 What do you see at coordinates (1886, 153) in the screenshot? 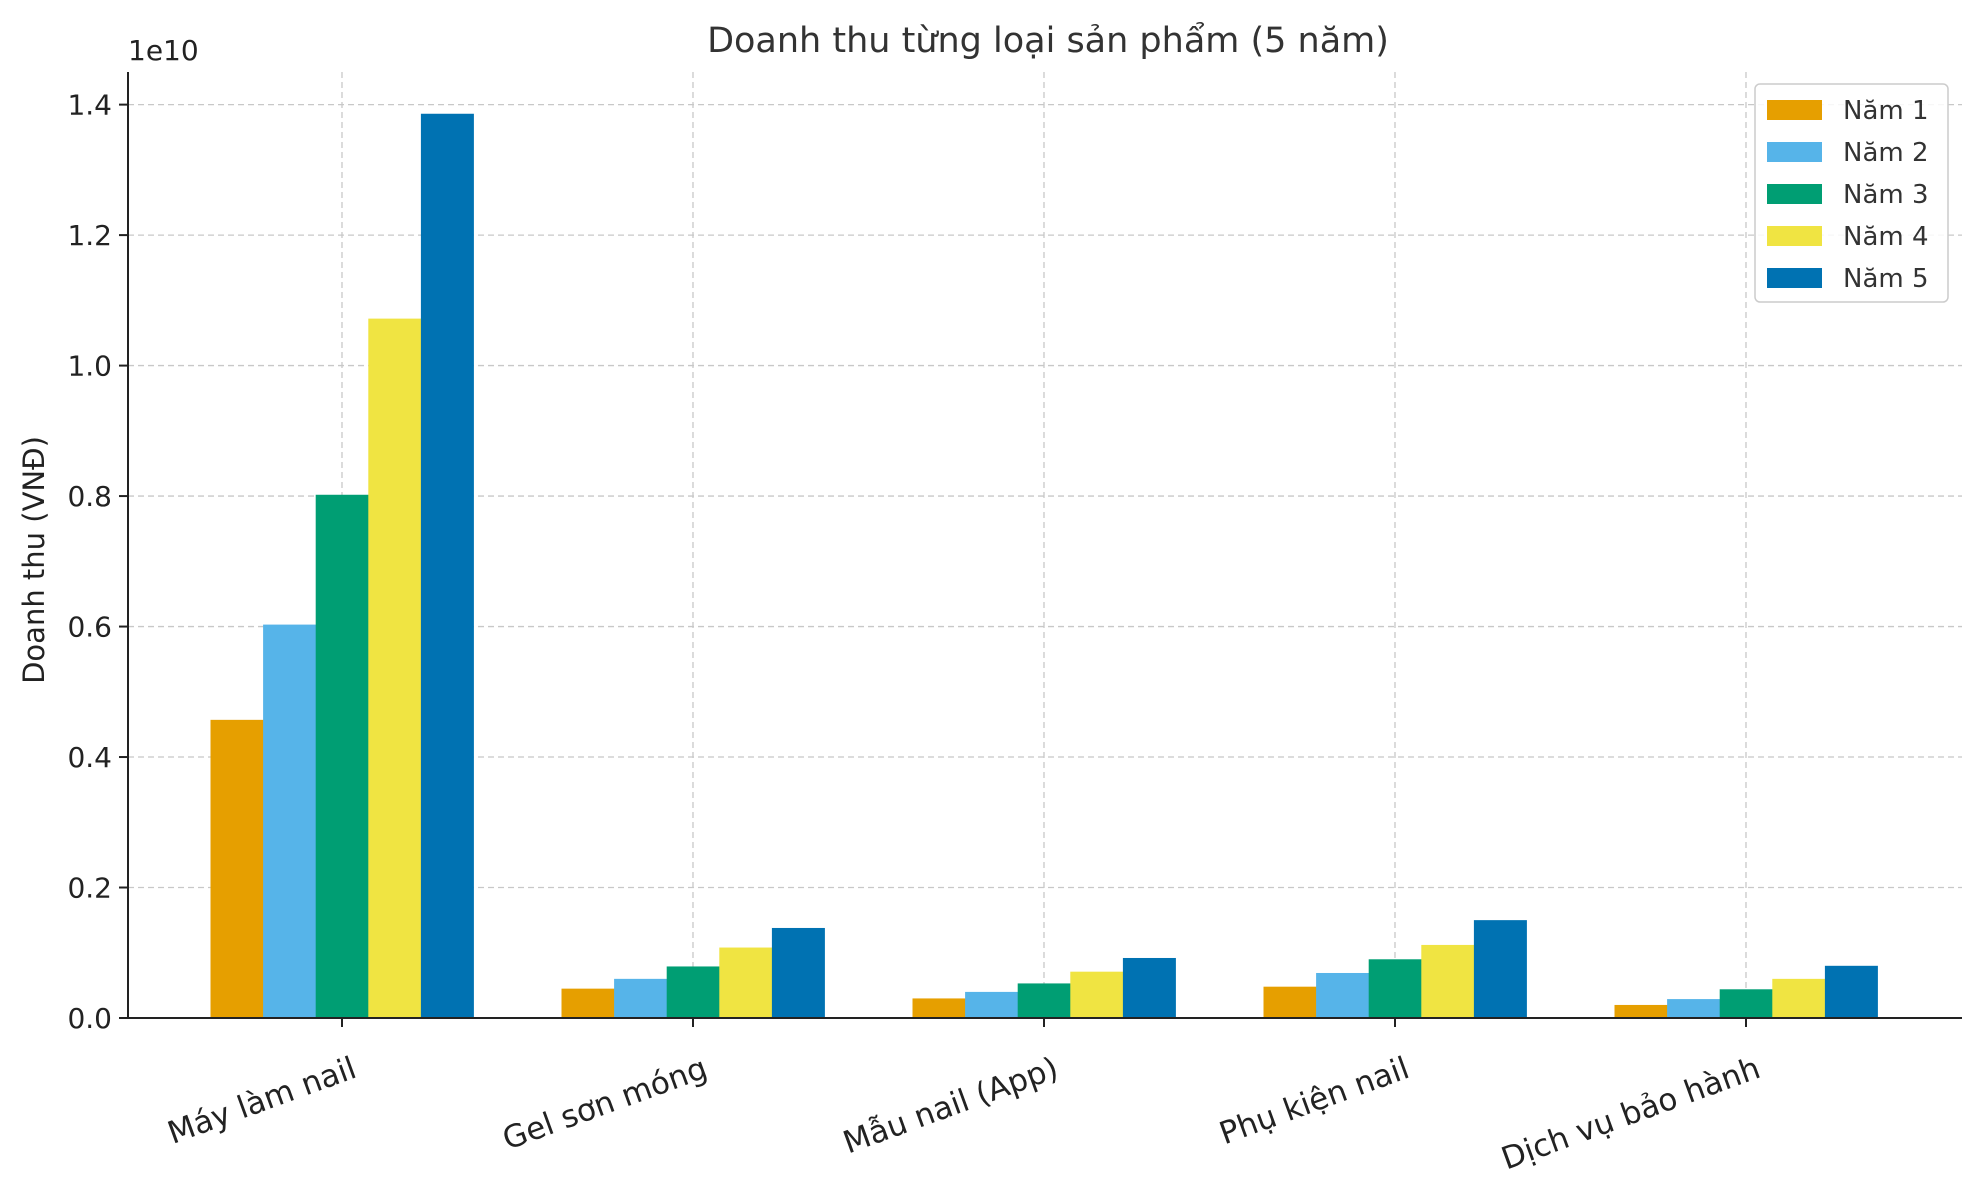
I see `legend-label: Năm 2` at bounding box center [1886, 153].